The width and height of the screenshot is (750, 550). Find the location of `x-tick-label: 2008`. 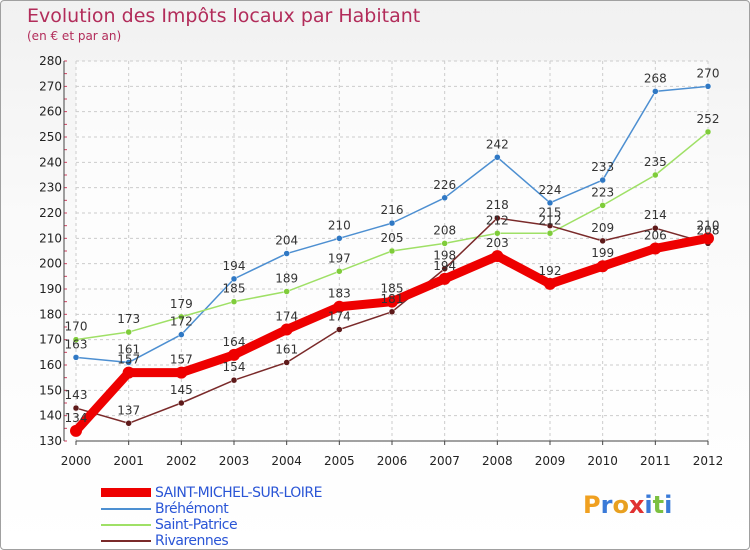

x-tick-label: 2008 is located at coordinates (497, 461).